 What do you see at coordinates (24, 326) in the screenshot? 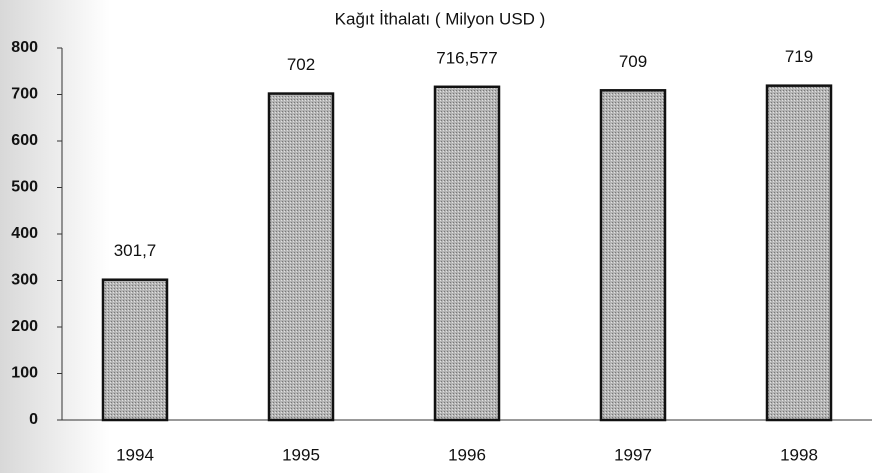
I see `y-tick-label: 200` at bounding box center [24, 326].